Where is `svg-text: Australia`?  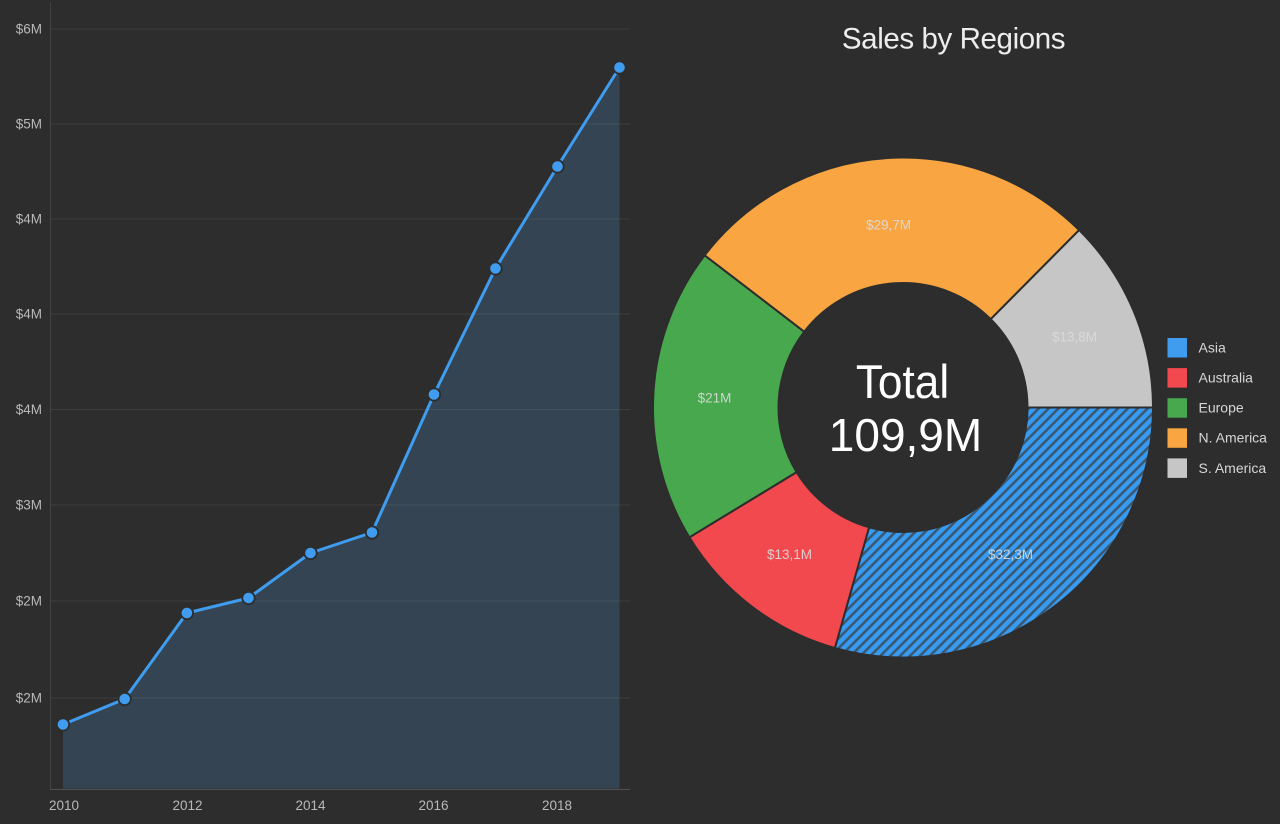 svg-text: Australia is located at coordinates (1226, 378).